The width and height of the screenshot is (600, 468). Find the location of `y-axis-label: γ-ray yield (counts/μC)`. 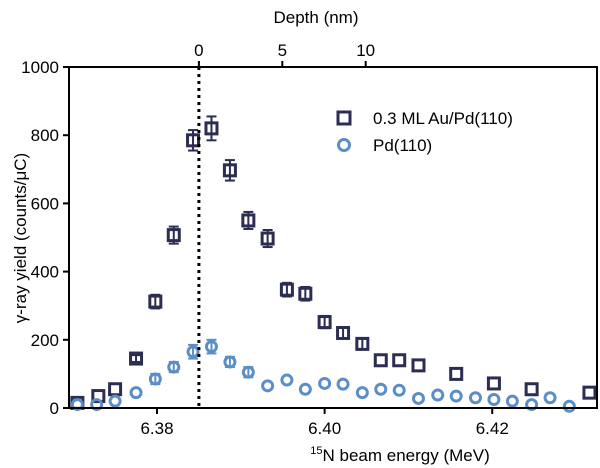

y-axis-label: γ-ray yield (counts/μC) is located at coordinates (20, 238).